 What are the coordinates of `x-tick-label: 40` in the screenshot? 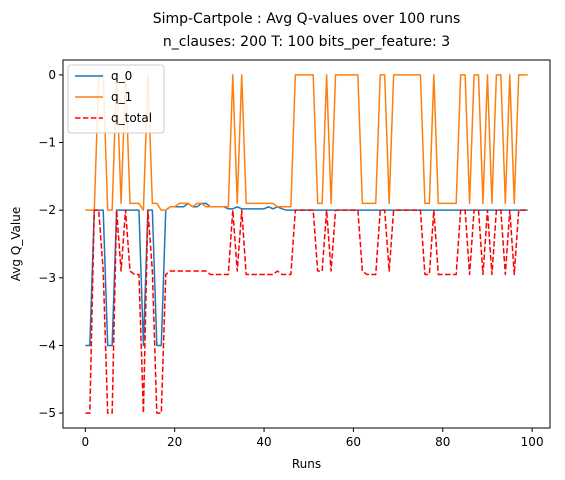 It's located at (263, 442).